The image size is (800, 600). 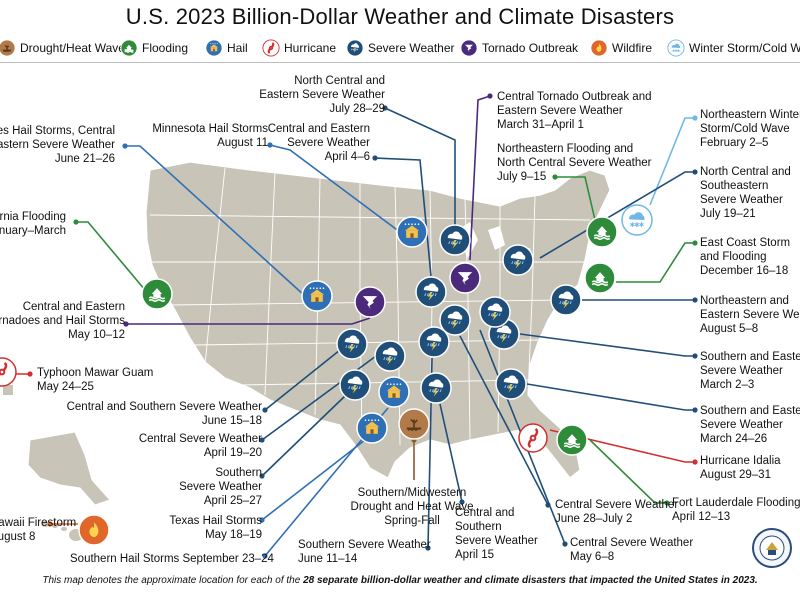 I want to click on event-label-line: Central and Eastern, so click(x=73, y=307).